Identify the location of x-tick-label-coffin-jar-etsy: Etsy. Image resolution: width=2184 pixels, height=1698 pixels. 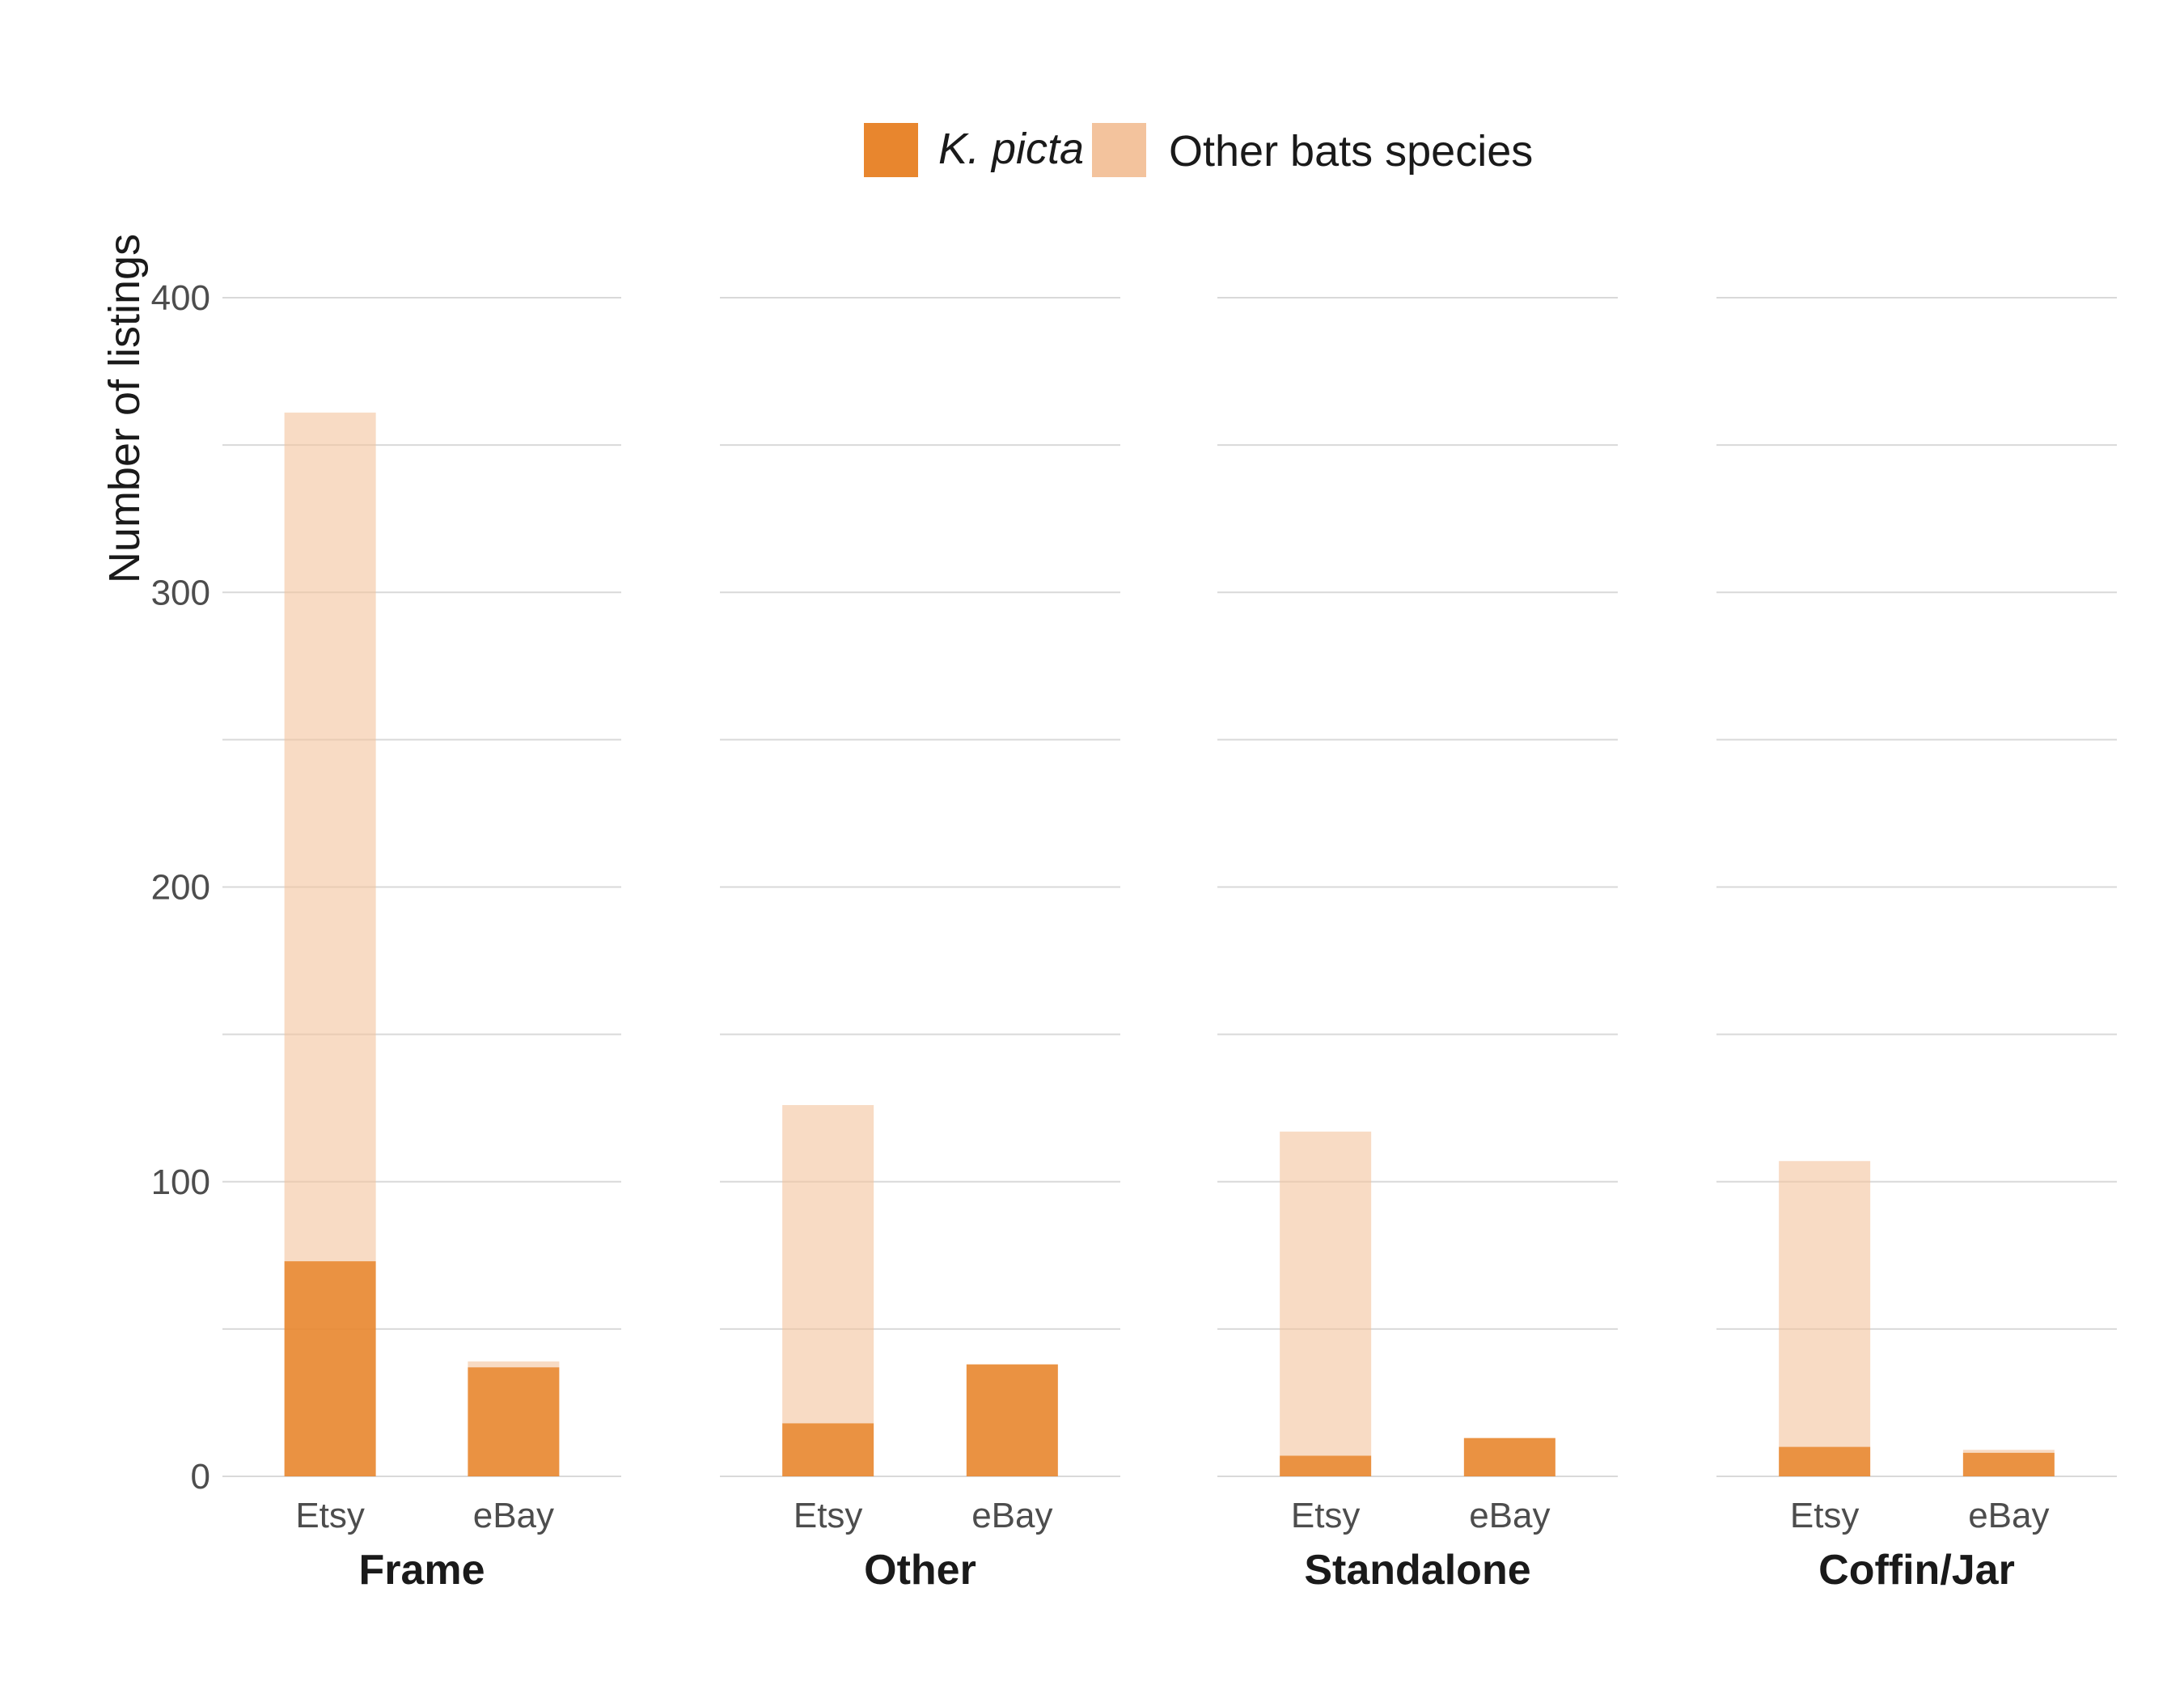
(1825, 1515).